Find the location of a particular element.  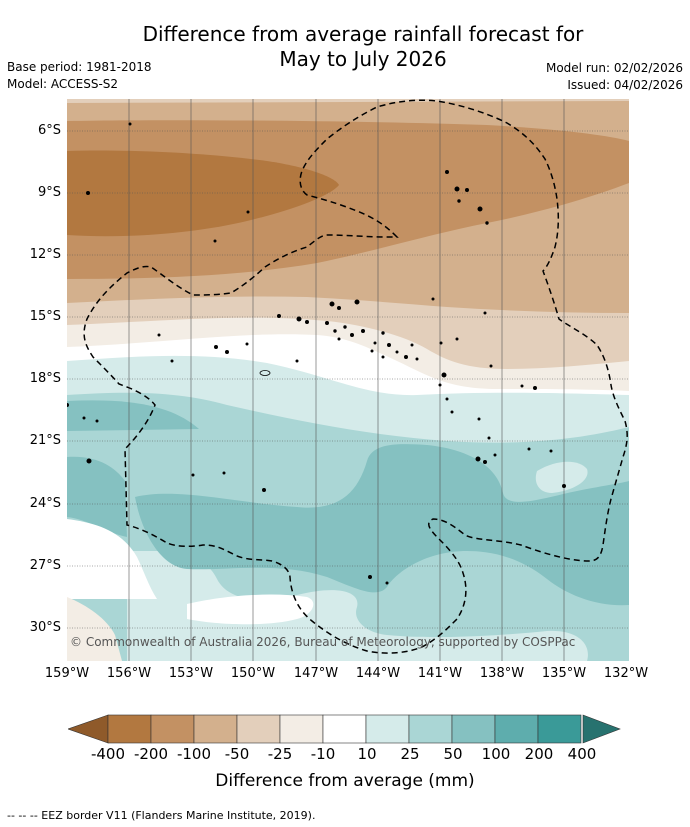

more-wet-region is located at coordinates (133, 415).